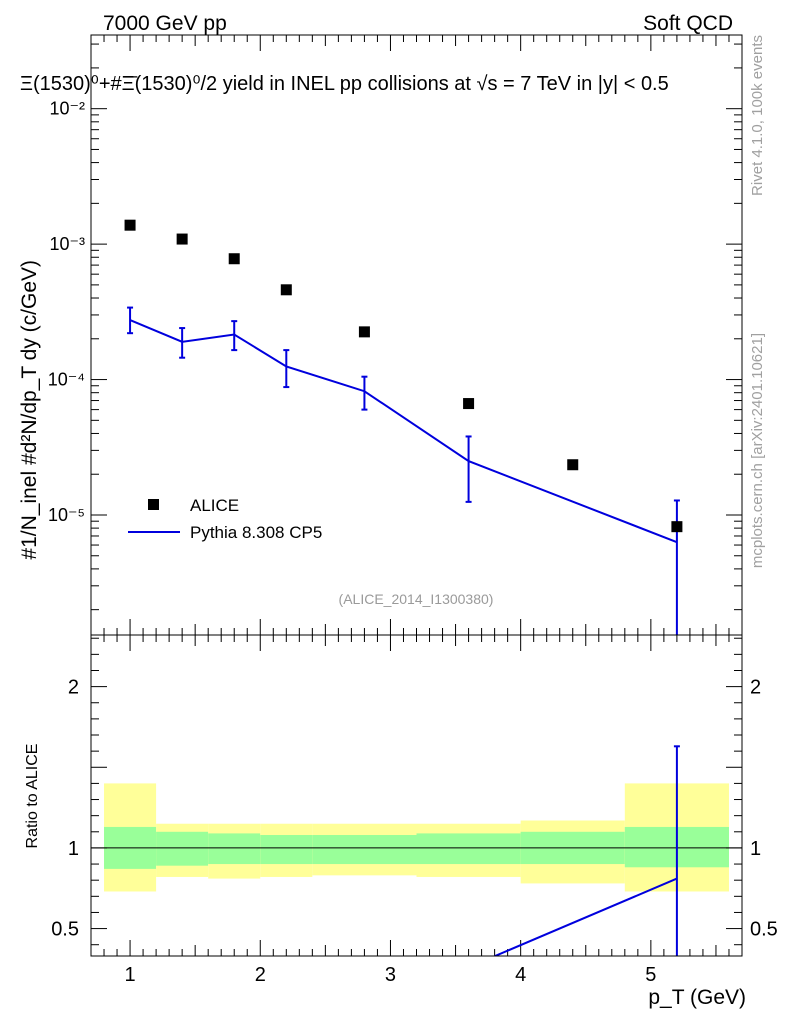  Describe the element at coordinates (764, 930) in the screenshot. I see `ratio-y-tick-label-right: 0.5` at that location.